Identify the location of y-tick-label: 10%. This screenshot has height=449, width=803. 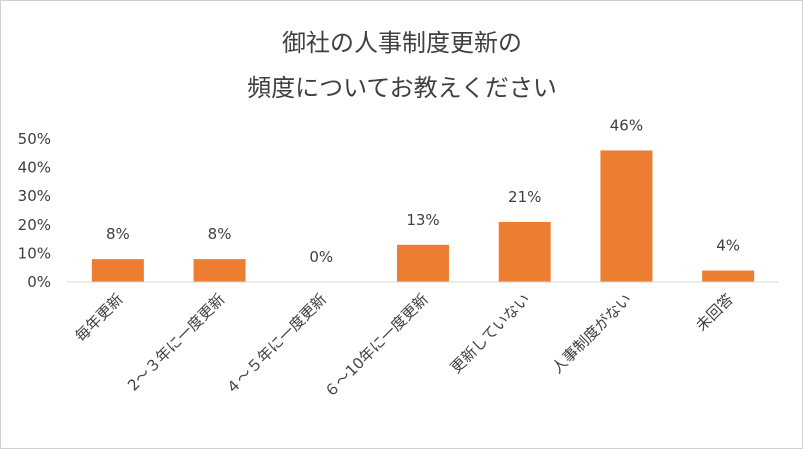
(34, 253).